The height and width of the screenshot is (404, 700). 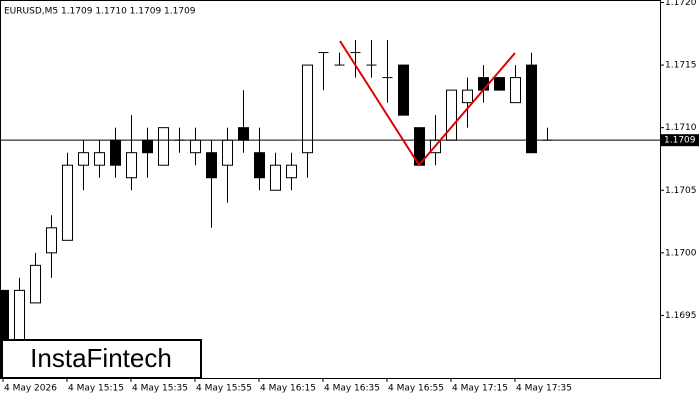 What do you see at coordinates (96, 389) in the screenshot?
I see `x-tick-label: 4 May 15:15` at bounding box center [96, 389].